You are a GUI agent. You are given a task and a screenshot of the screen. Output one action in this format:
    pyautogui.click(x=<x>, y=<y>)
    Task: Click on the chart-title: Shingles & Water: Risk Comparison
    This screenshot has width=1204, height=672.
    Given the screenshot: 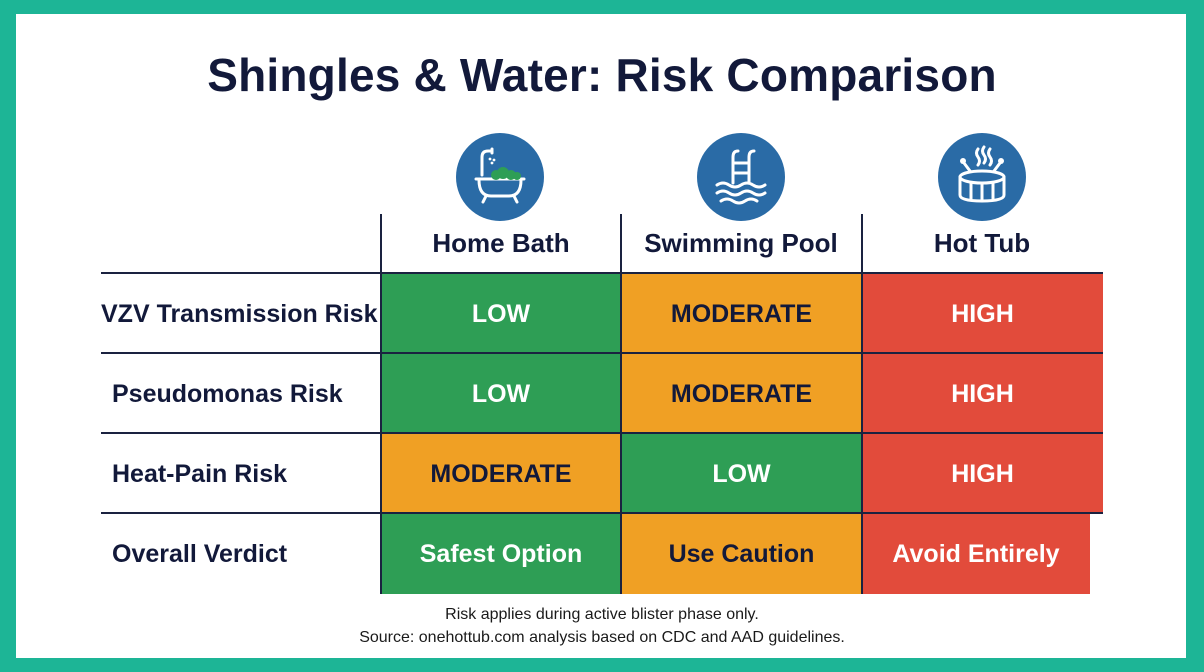 What is the action you would take?
    pyautogui.click(x=602, y=75)
    